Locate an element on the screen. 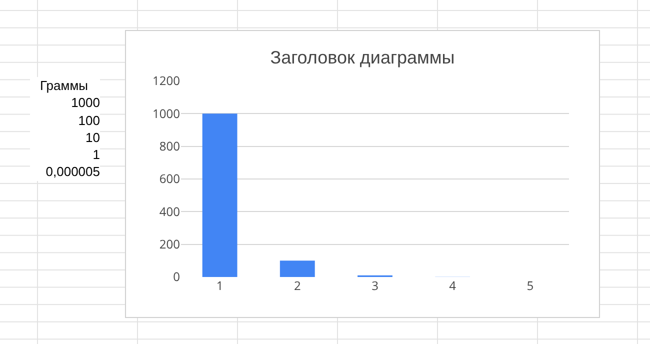  text: 1000 is located at coordinates (65, 103).